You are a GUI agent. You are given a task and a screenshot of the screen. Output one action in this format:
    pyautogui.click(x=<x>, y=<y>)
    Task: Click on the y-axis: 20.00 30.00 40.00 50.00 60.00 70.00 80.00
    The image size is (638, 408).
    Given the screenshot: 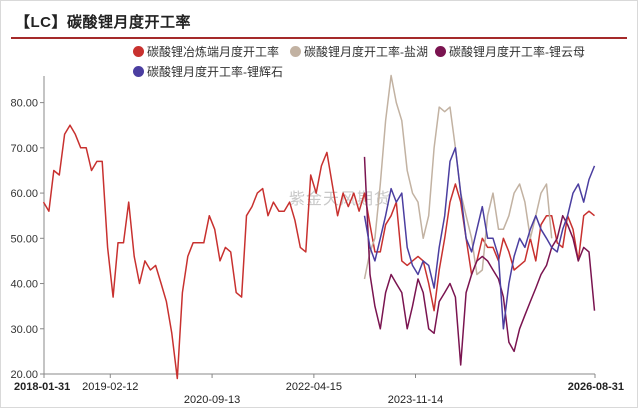 What is the action you would take?
    pyautogui.click(x=27, y=228)
    